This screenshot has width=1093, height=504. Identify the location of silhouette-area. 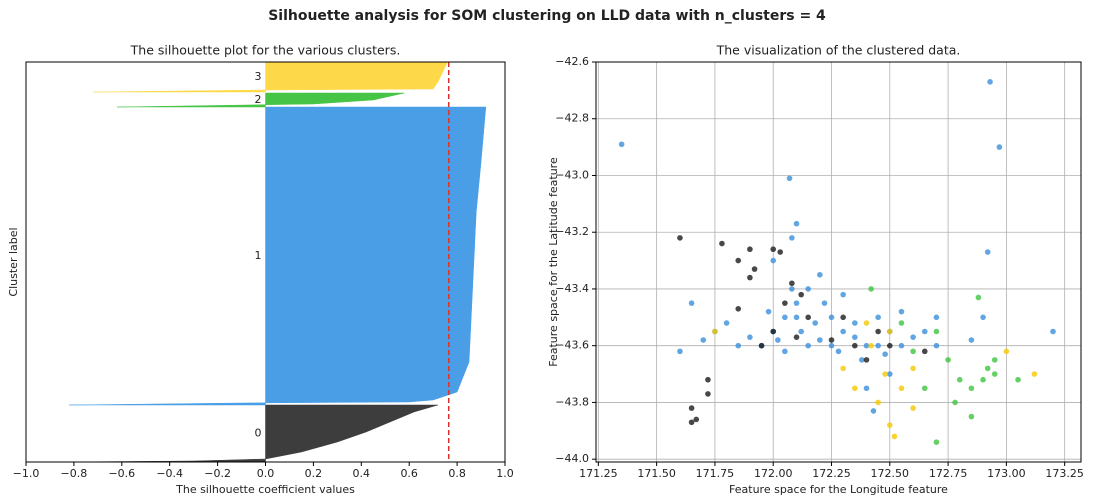
(270, 77).